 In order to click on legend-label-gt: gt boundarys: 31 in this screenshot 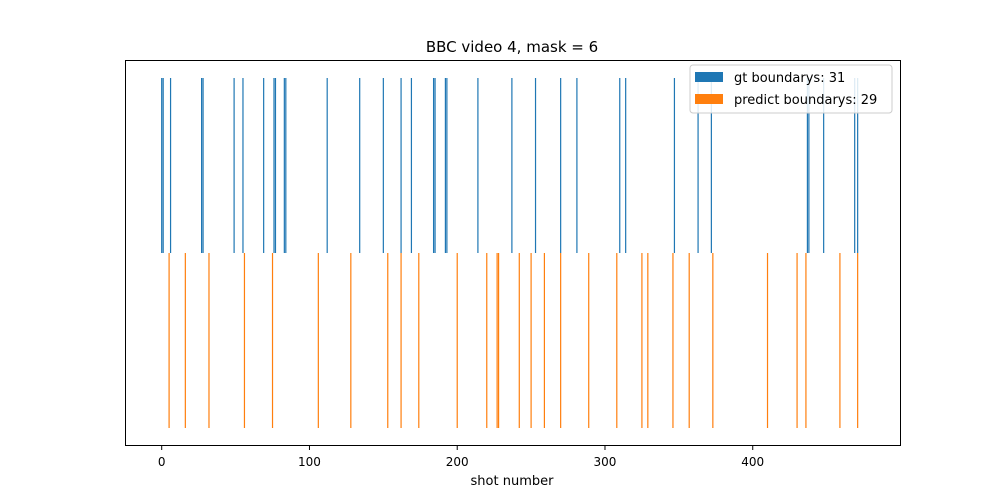, I will do `click(789, 78)`.